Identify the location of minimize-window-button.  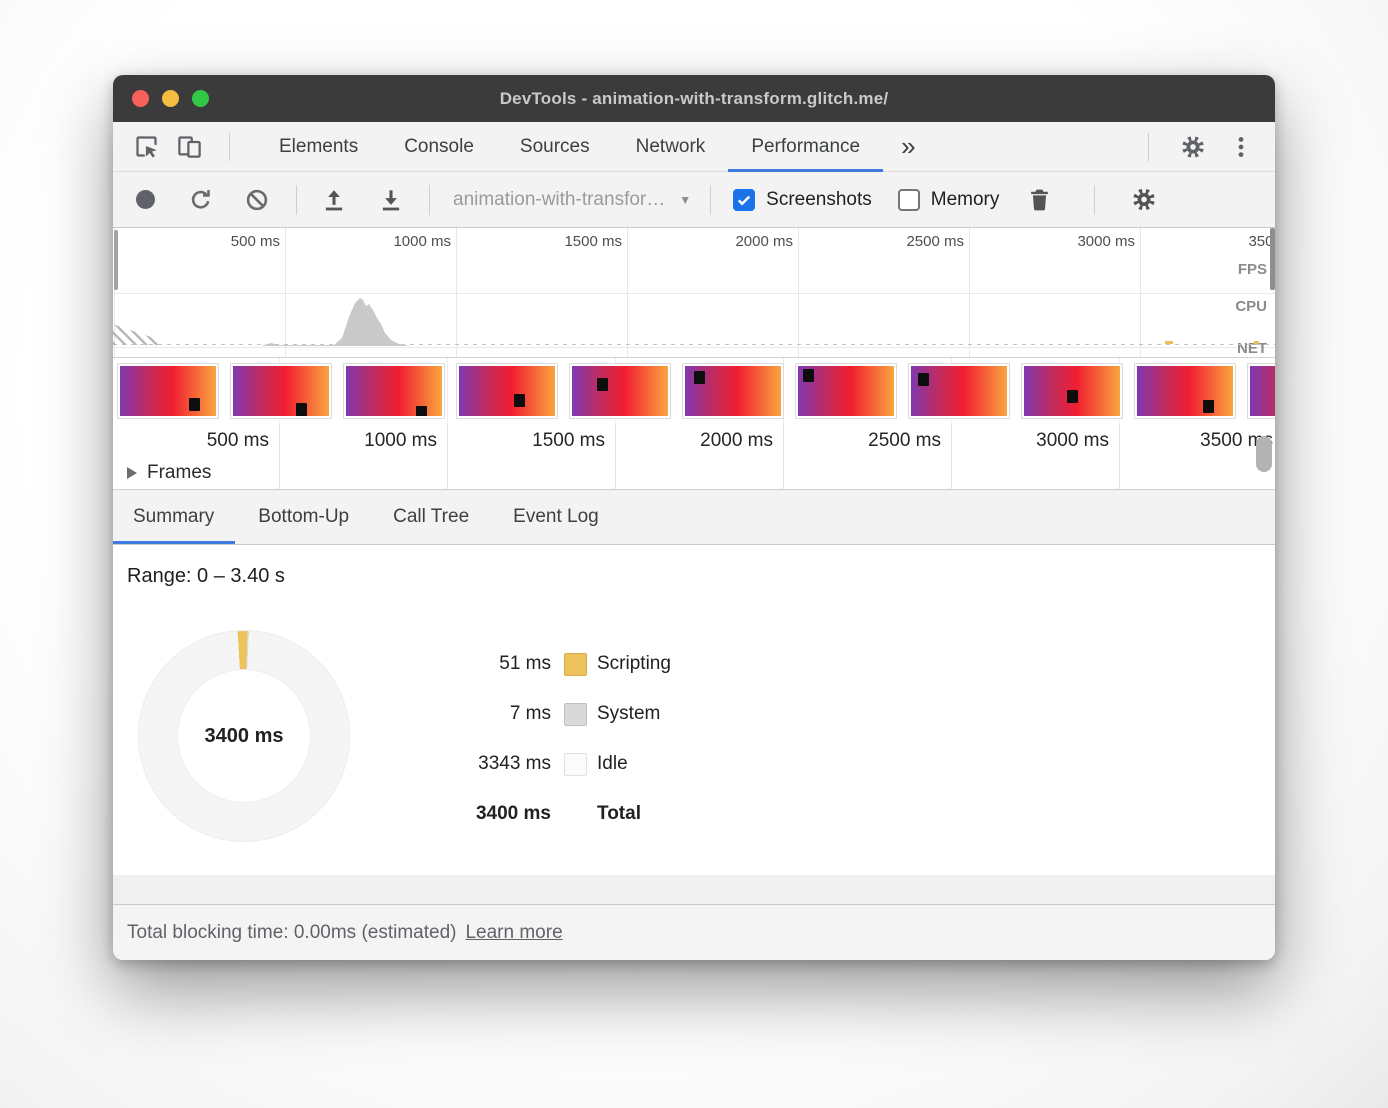
(170, 98).